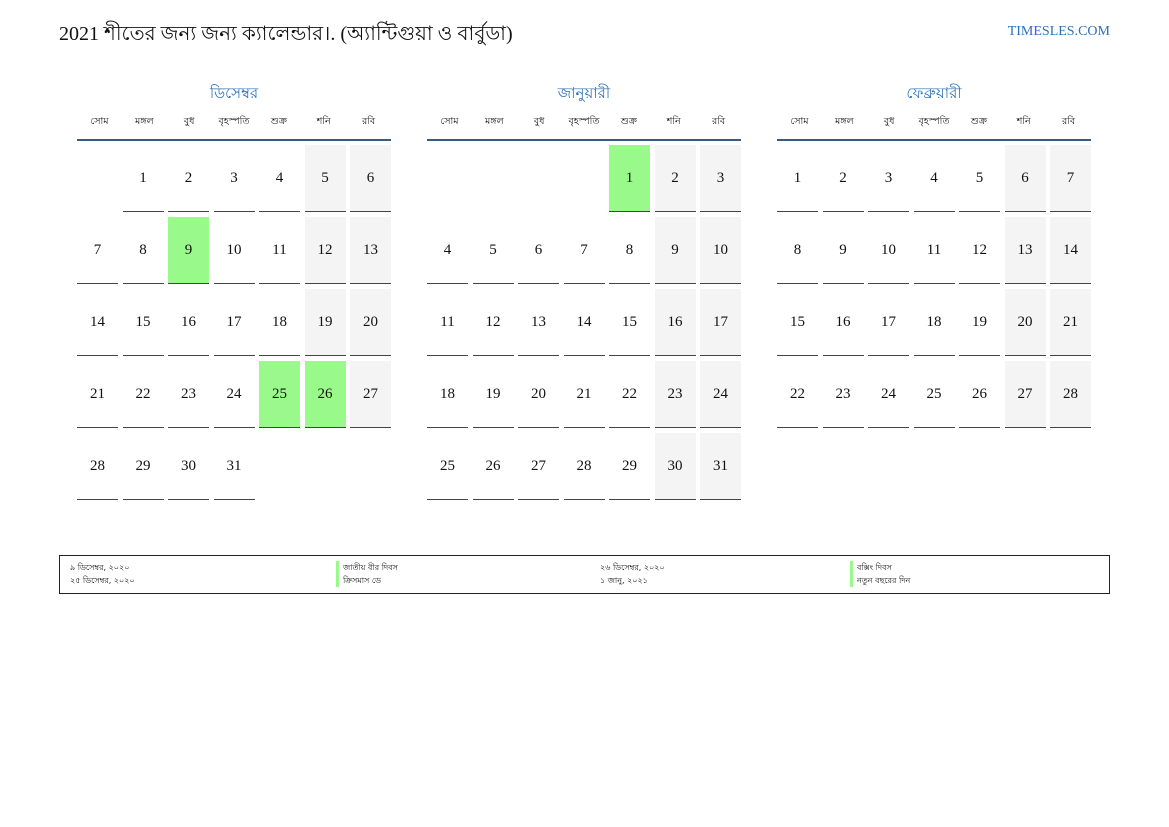  Describe the element at coordinates (278, 121) in the screenshot. I see `weekday-label: শুক্র` at that location.